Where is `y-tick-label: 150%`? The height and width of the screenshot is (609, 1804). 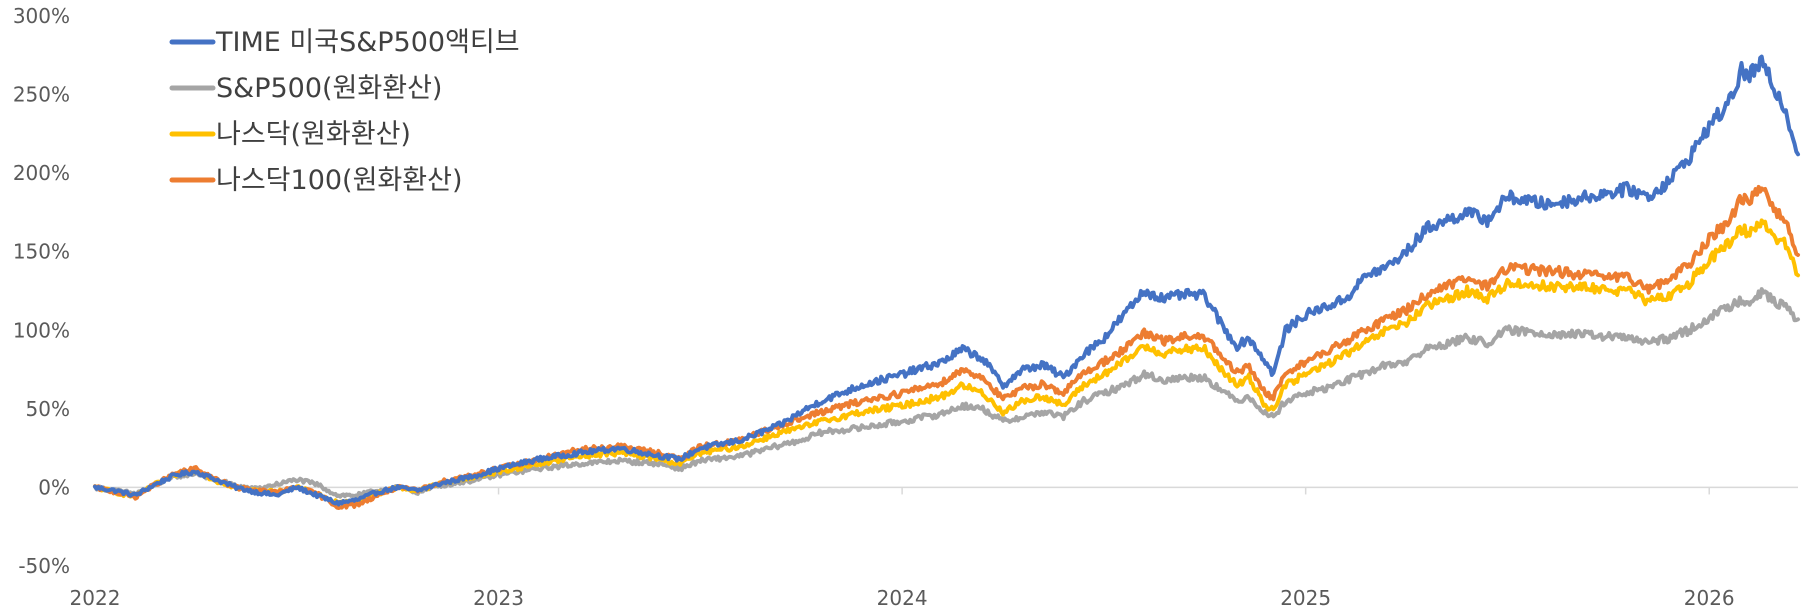 y-tick-label: 150% is located at coordinates (41, 252).